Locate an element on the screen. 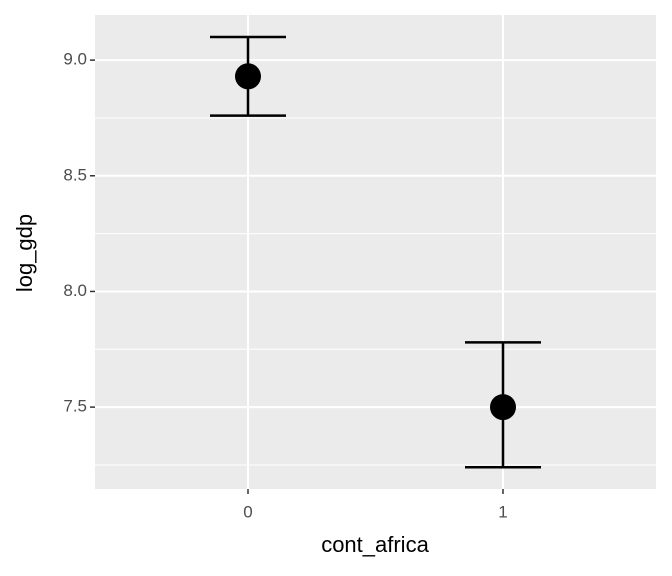  x-axis-title: cont_africa is located at coordinates (375, 544).